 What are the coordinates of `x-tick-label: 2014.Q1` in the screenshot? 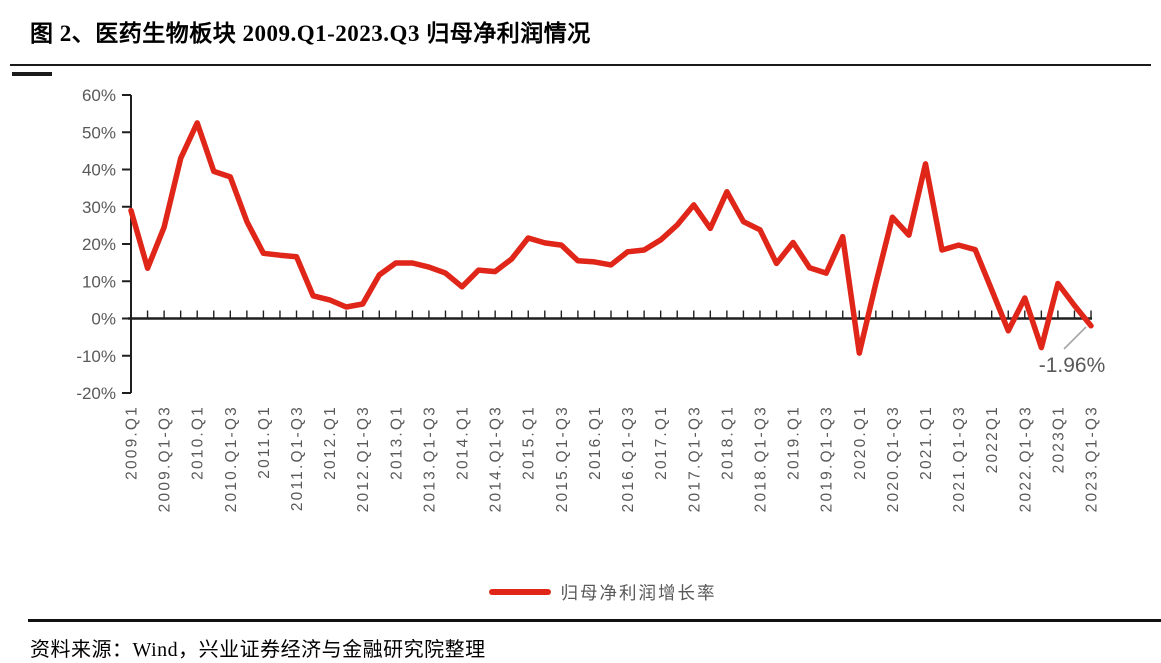 It's located at (463, 442).